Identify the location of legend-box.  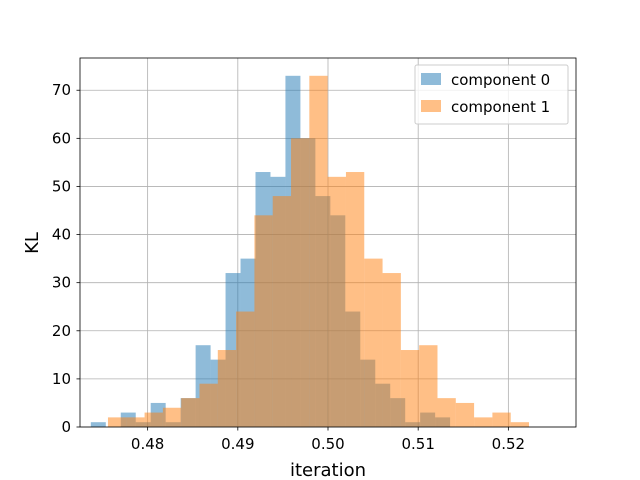
(491, 94).